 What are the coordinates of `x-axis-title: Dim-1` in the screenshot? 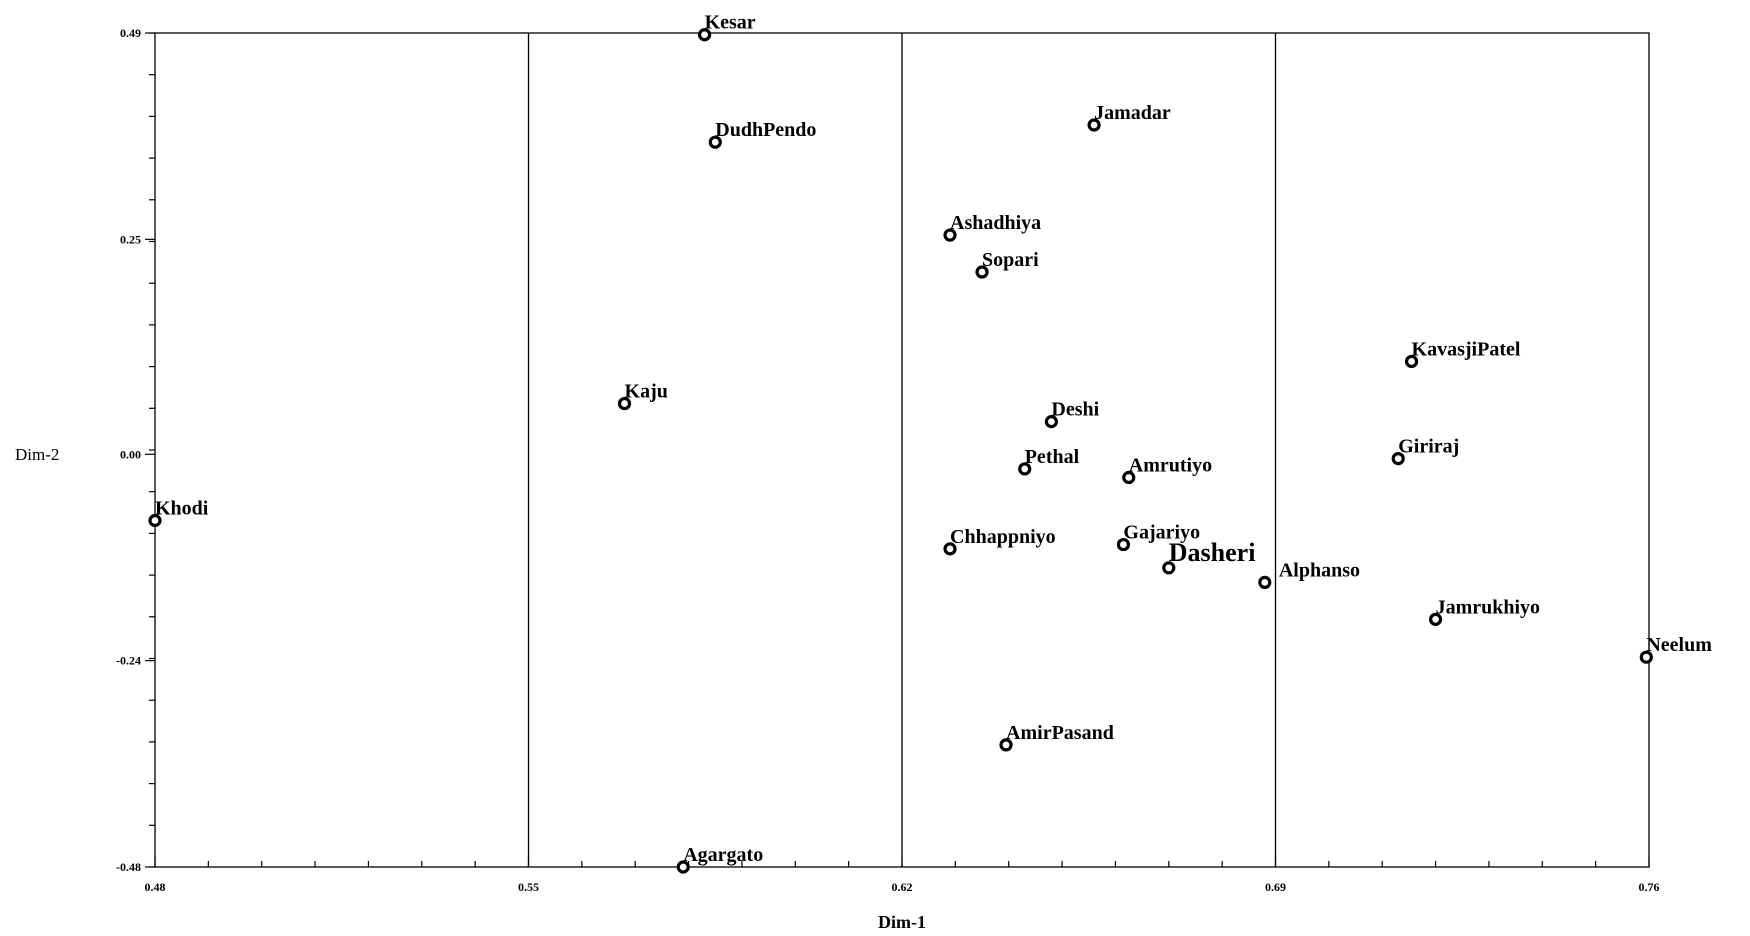 It's located at (902, 922).